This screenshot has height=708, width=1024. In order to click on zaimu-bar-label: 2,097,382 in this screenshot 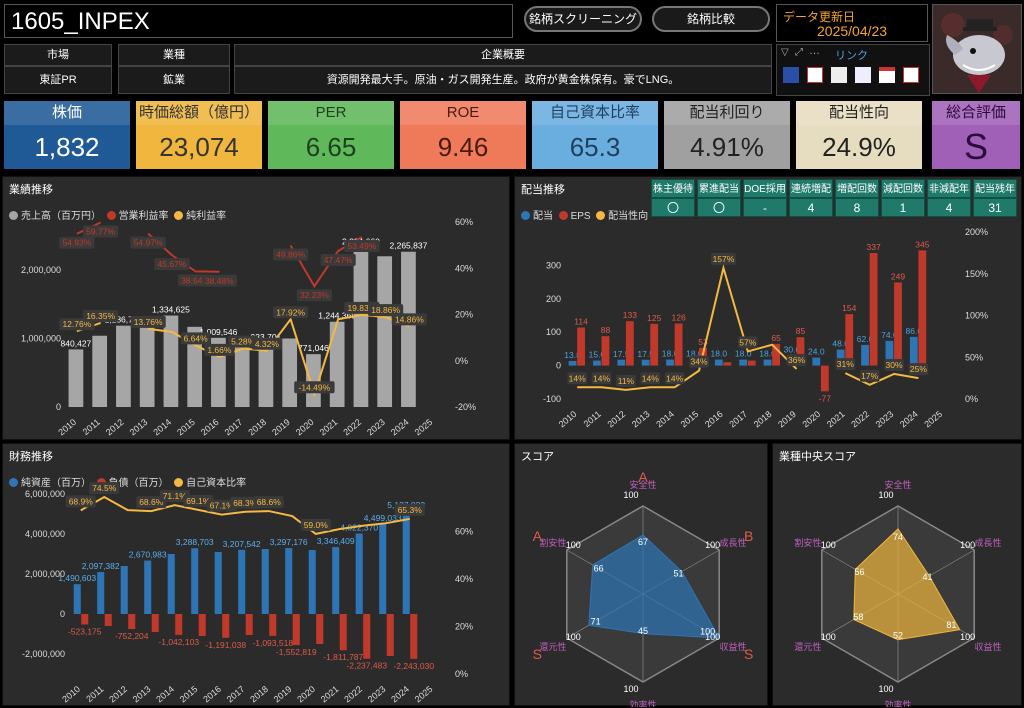, I will do `click(101, 566)`.